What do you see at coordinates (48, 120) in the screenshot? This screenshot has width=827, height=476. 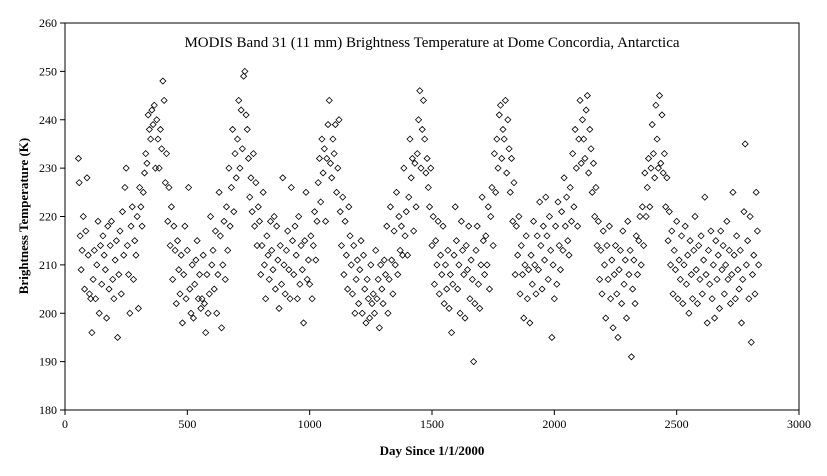 I see `y-tick-label: 240` at bounding box center [48, 120].